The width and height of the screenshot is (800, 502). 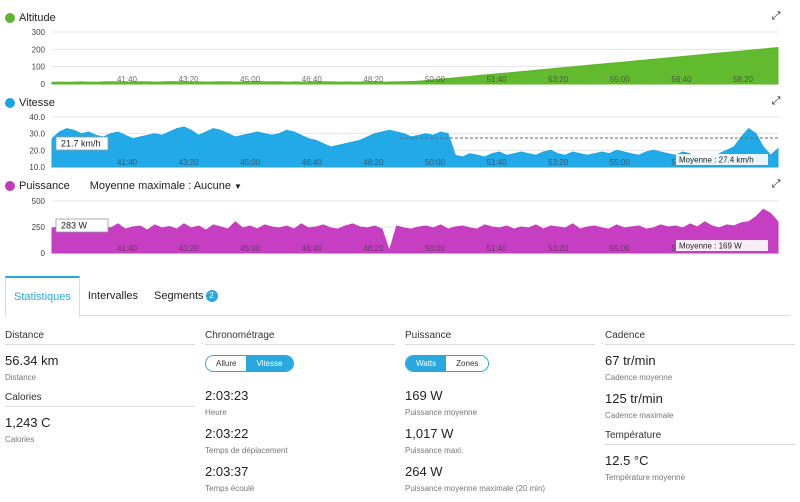 I want to click on stat-value: 56.34 km, so click(x=32, y=360).